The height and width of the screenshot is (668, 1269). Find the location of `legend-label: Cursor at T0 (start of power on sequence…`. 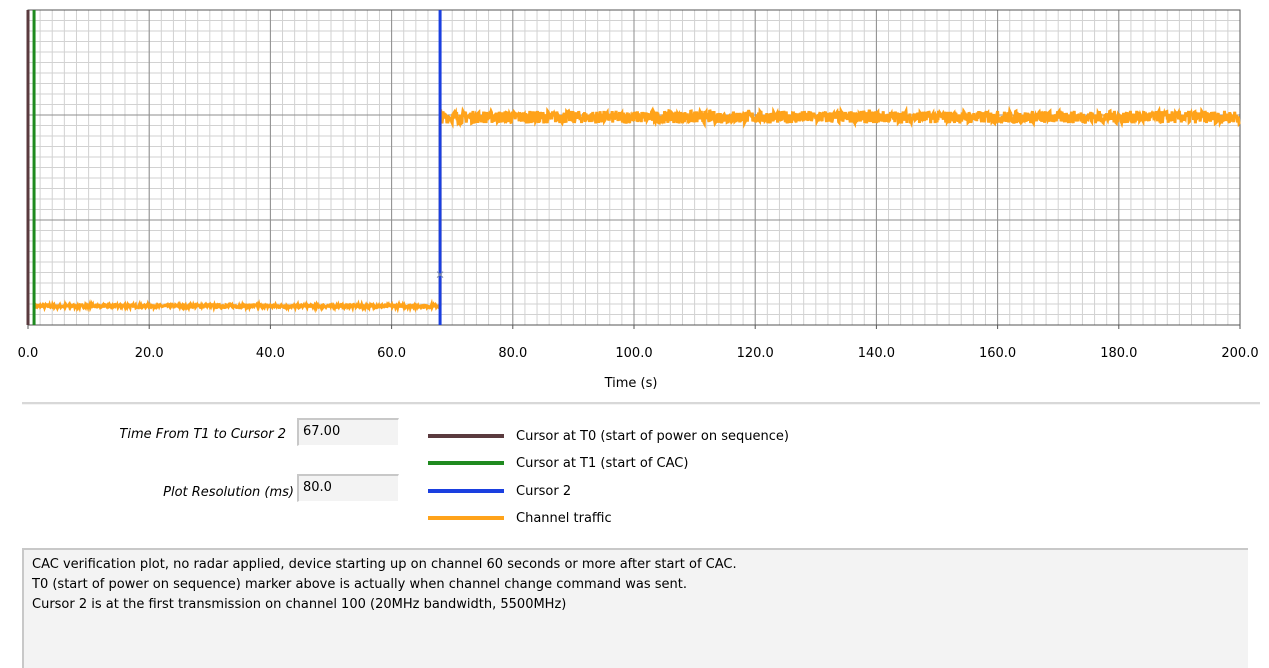

legend-label: Cursor at T0 (start of power on sequence… is located at coordinates (652, 436).